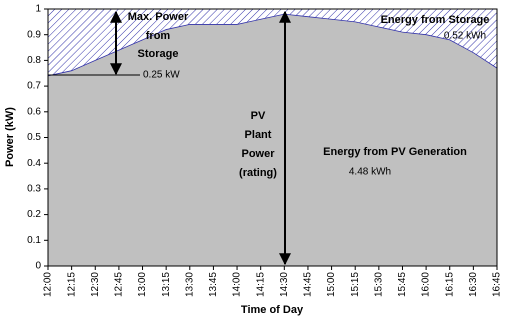  What do you see at coordinates (142, 284) in the screenshot?
I see `x-tick-label: 13:00` at bounding box center [142, 284].